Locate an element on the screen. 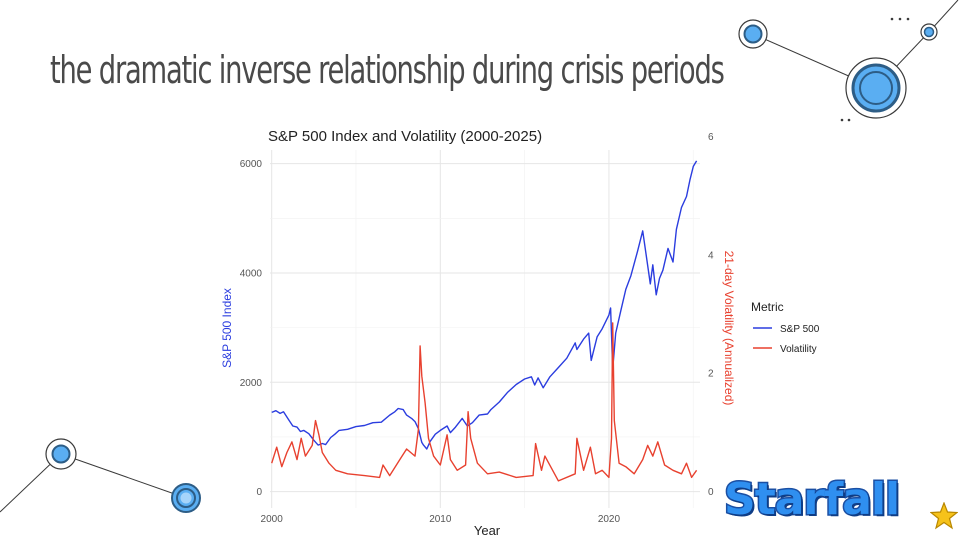 The height and width of the screenshot is (540, 960). y2-tick-label: 6 is located at coordinates (711, 137).